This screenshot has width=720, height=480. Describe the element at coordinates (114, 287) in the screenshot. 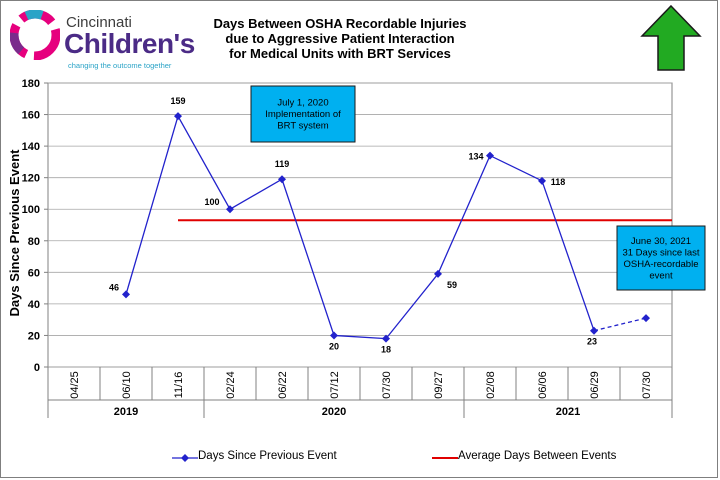

I see `data-label: 46` at that location.